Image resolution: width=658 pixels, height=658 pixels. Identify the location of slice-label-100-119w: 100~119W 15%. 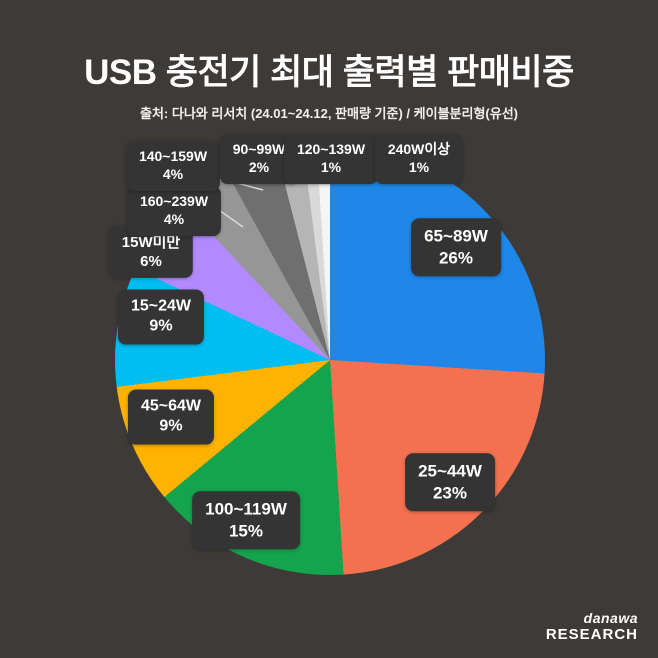
(246, 520).